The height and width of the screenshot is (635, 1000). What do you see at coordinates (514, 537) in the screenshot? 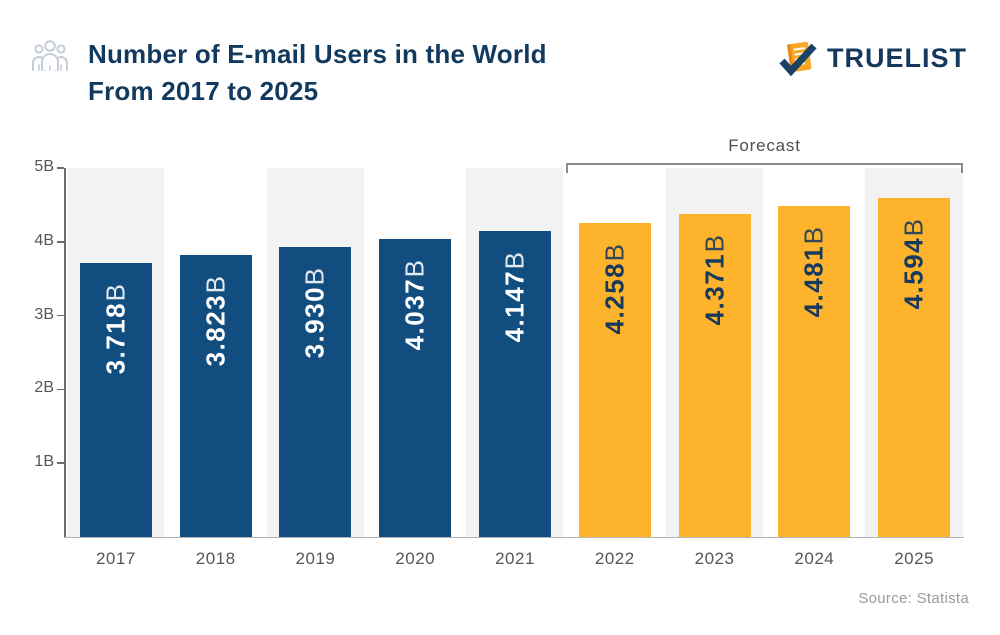
I see `x-axis-line` at bounding box center [514, 537].